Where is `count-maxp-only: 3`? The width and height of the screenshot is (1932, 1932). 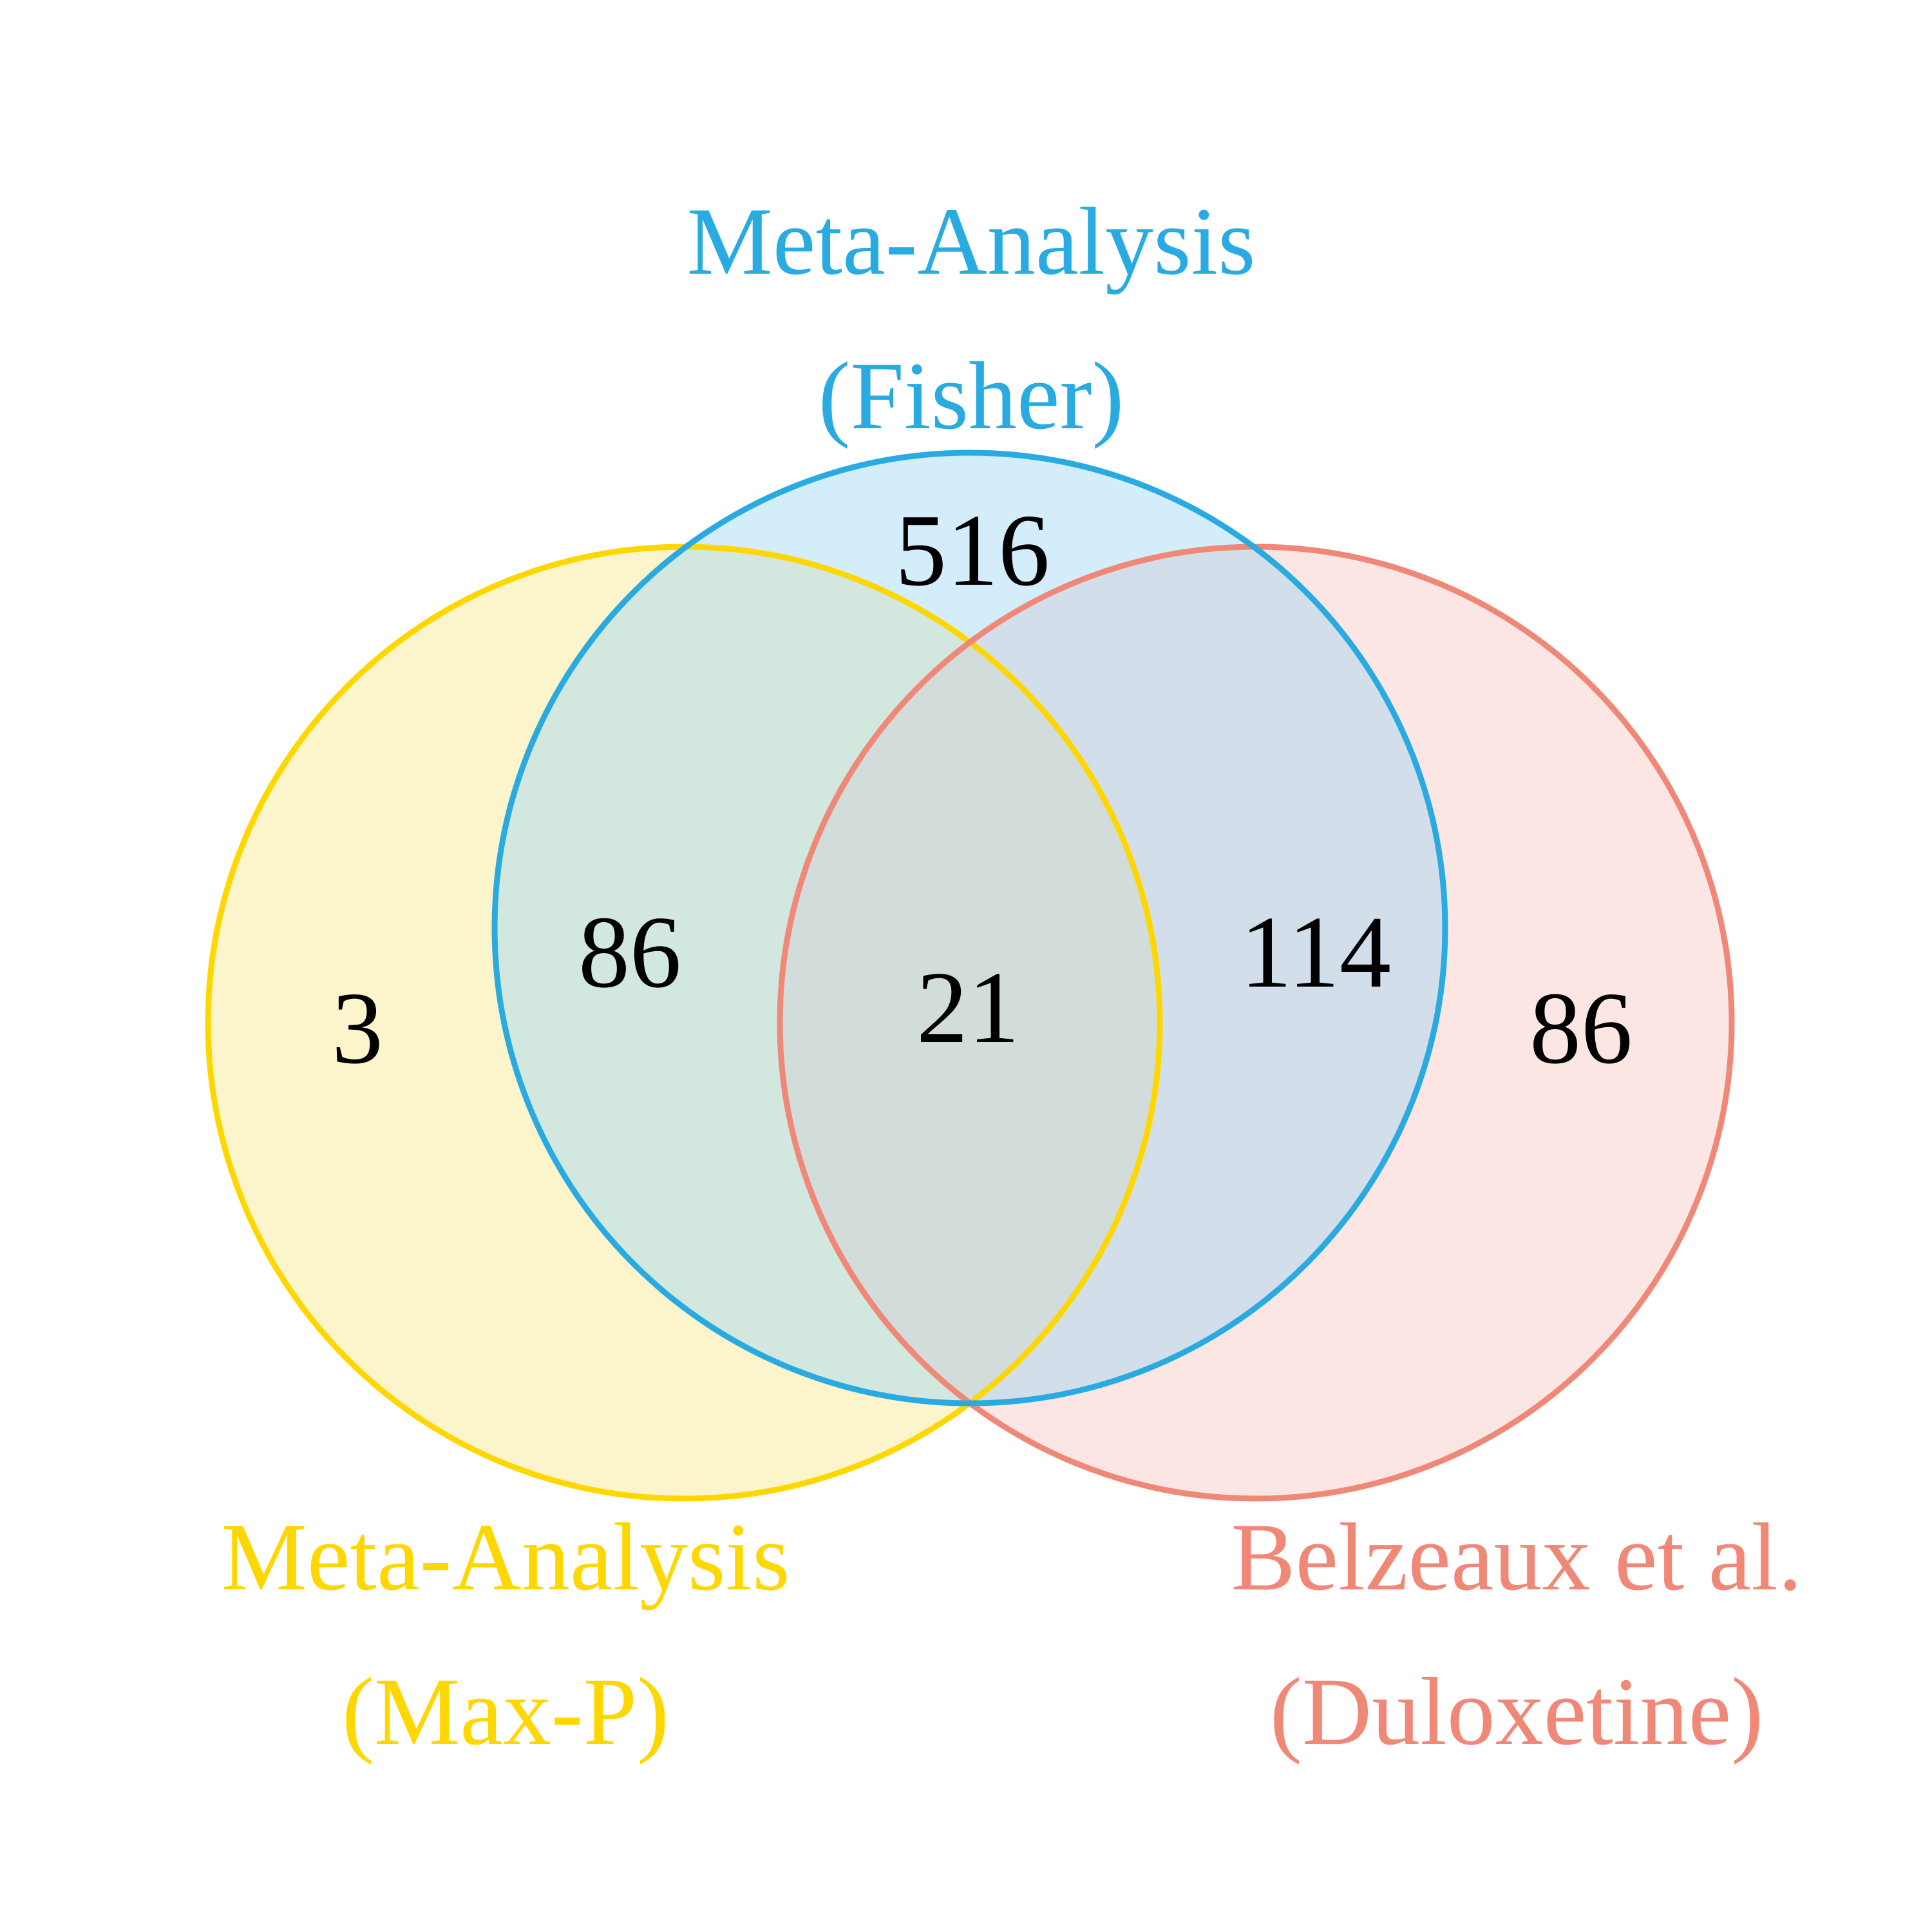 count-maxp-only: 3 is located at coordinates (357, 1028).